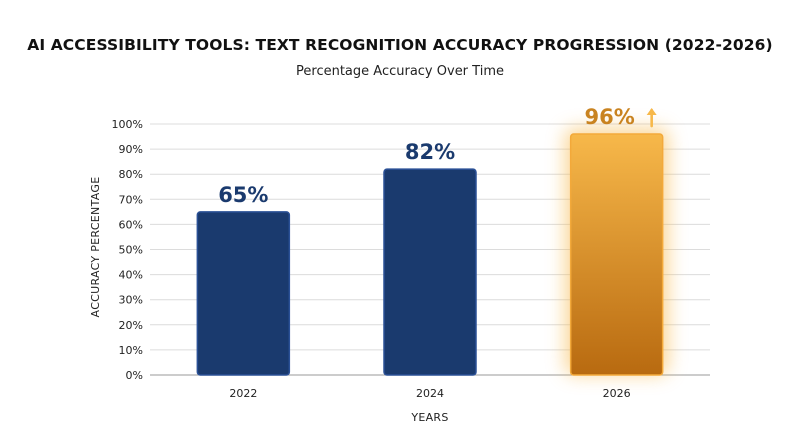 This screenshot has height=447, width=800. What do you see at coordinates (616, 254) in the screenshot?
I see `bar-2026` at bounding box center [616, 254].